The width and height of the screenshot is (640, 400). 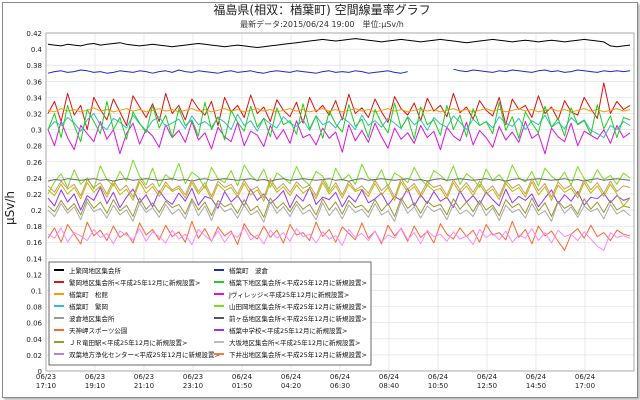 What do you see at coordinates (298, 282) in the screenshot?
I see `legend-label: 楢葉下地区集会所<平成25年12月に新規設置>` at bounding box center [298, 282].